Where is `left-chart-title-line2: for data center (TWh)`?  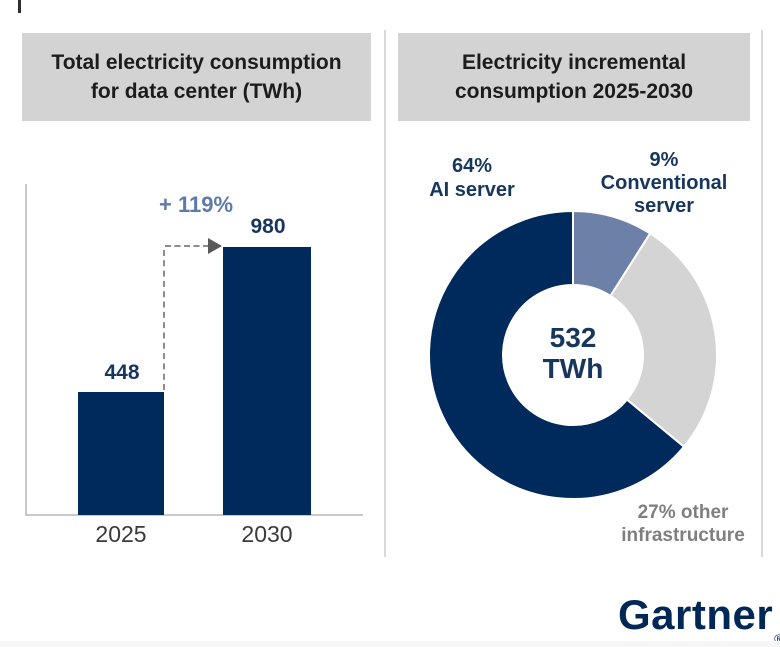 left-chart-title-line2: for data center (TWh) is located at coordinates (196, 91).